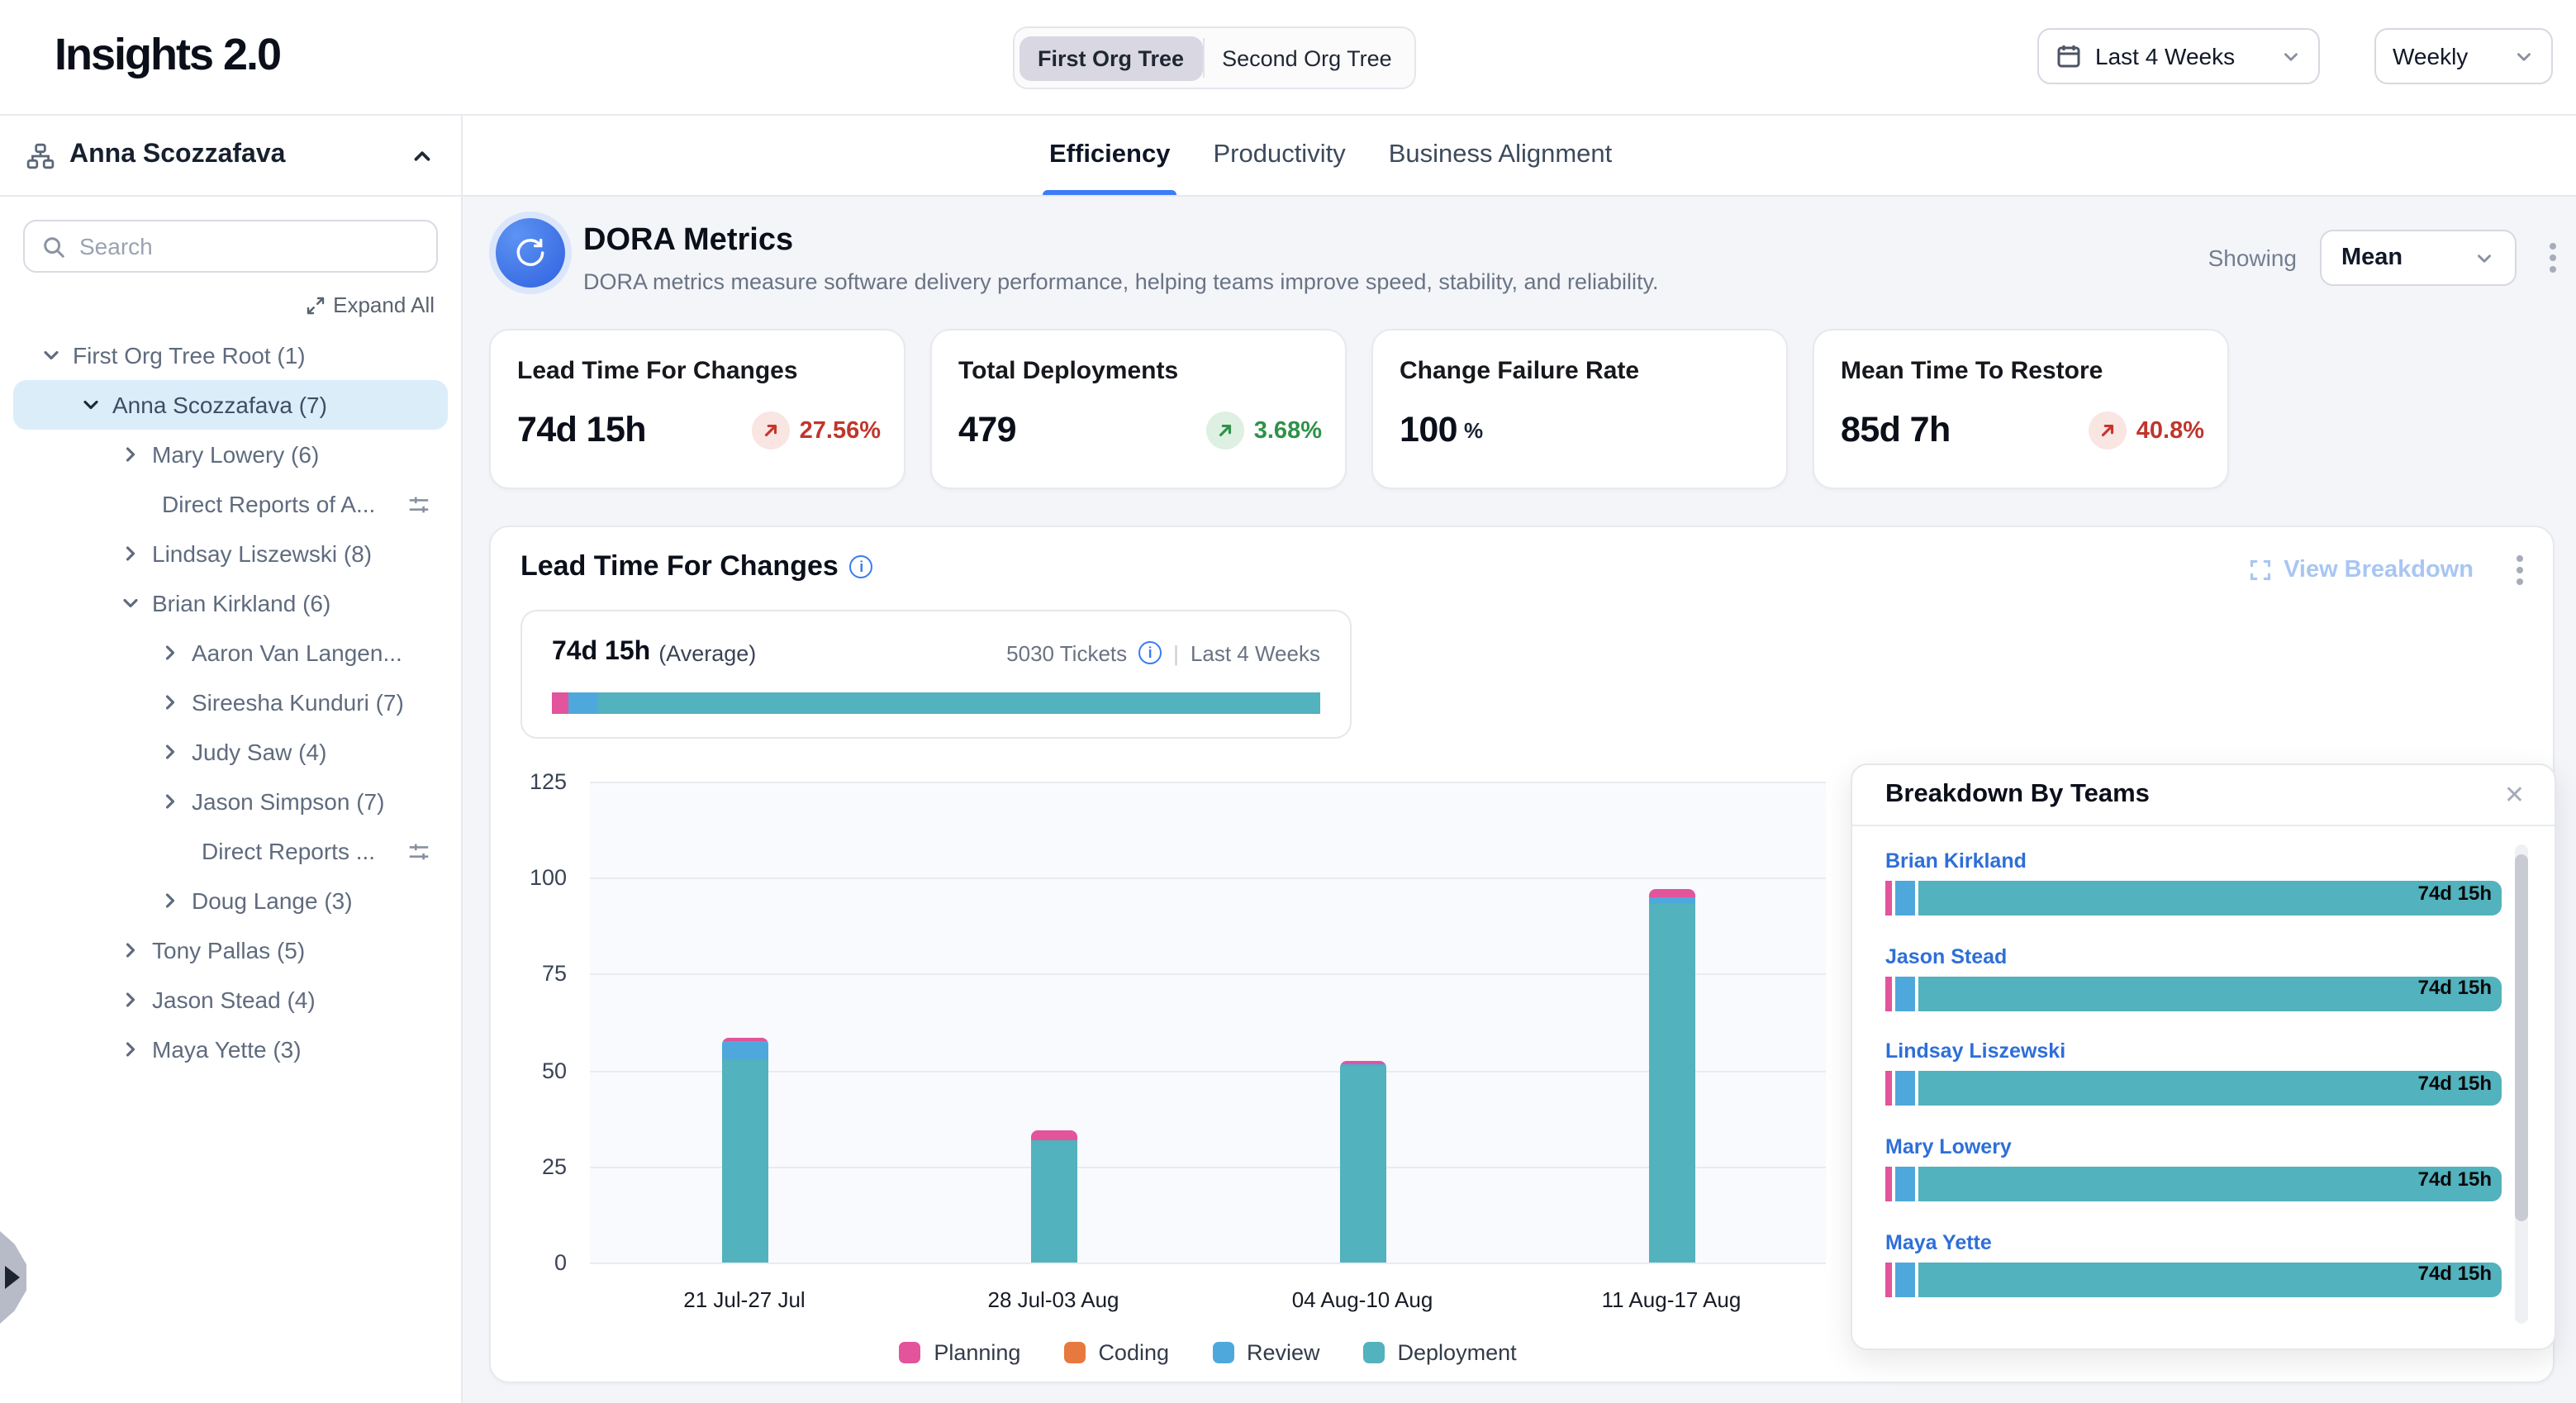 The height and width of the screenshot is (1403, 2576). I want to click on granularity-dropdown: Weekly, so click(2463, 56).